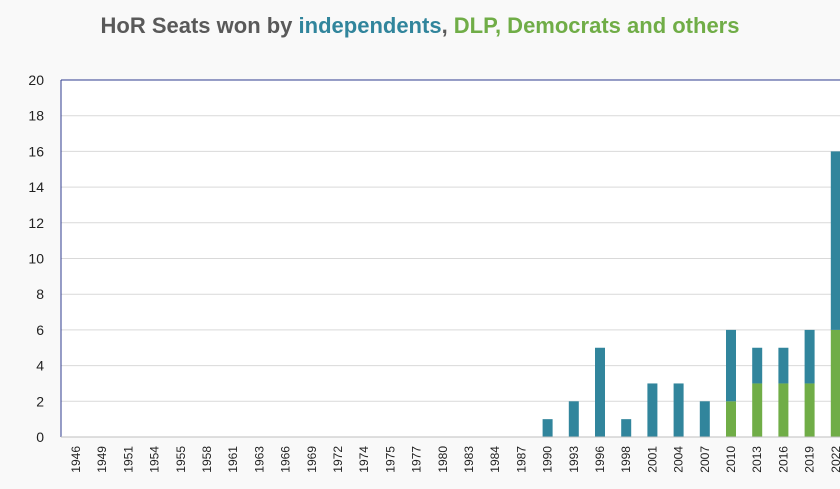  What do you see at coordinates (809, 410) in the screenshot?
I see `bar-segment-2019-s0` at bounding box center [809, 410].